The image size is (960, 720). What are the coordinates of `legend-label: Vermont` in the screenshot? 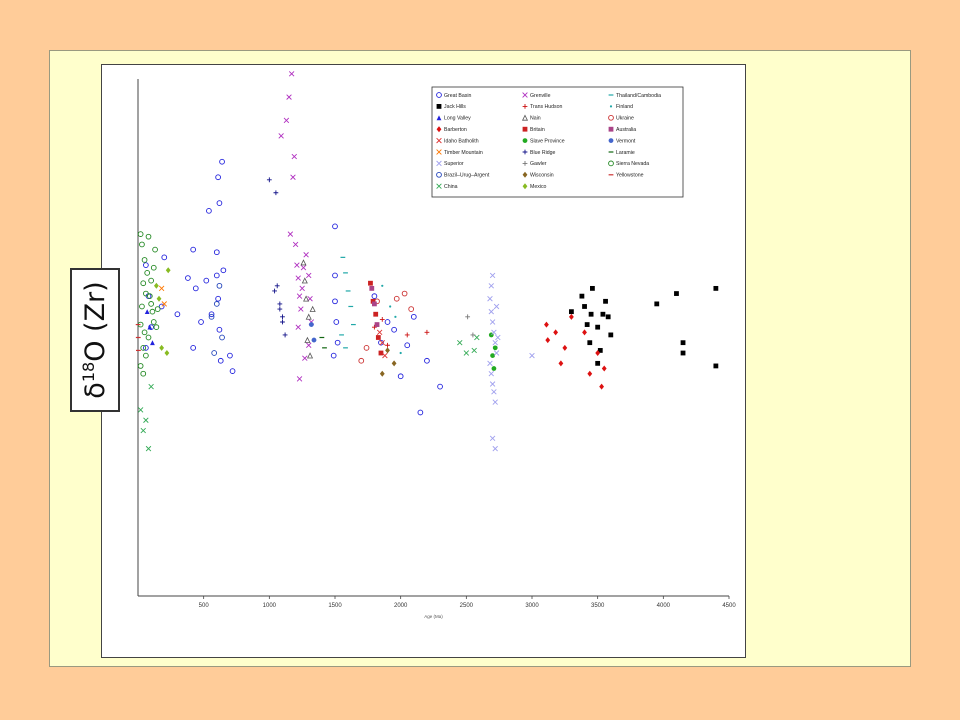 It's located at (626, 141).